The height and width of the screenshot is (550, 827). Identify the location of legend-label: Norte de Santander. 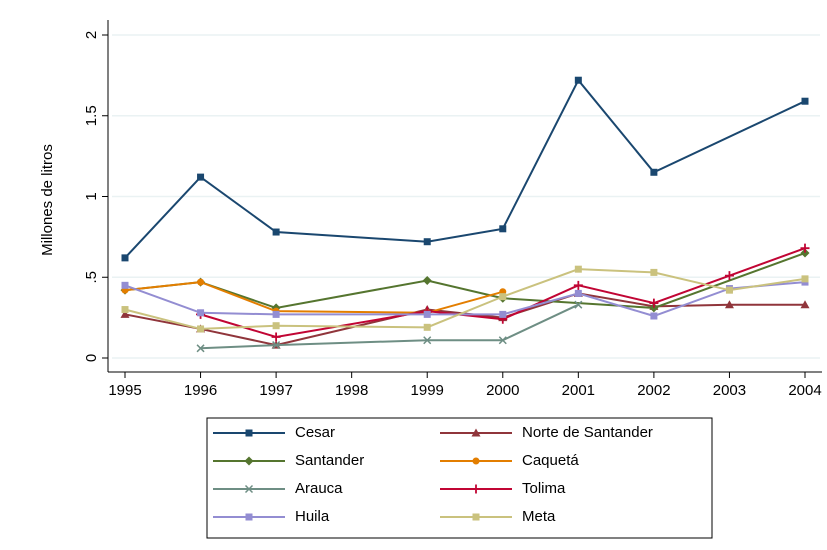
(587, 432).